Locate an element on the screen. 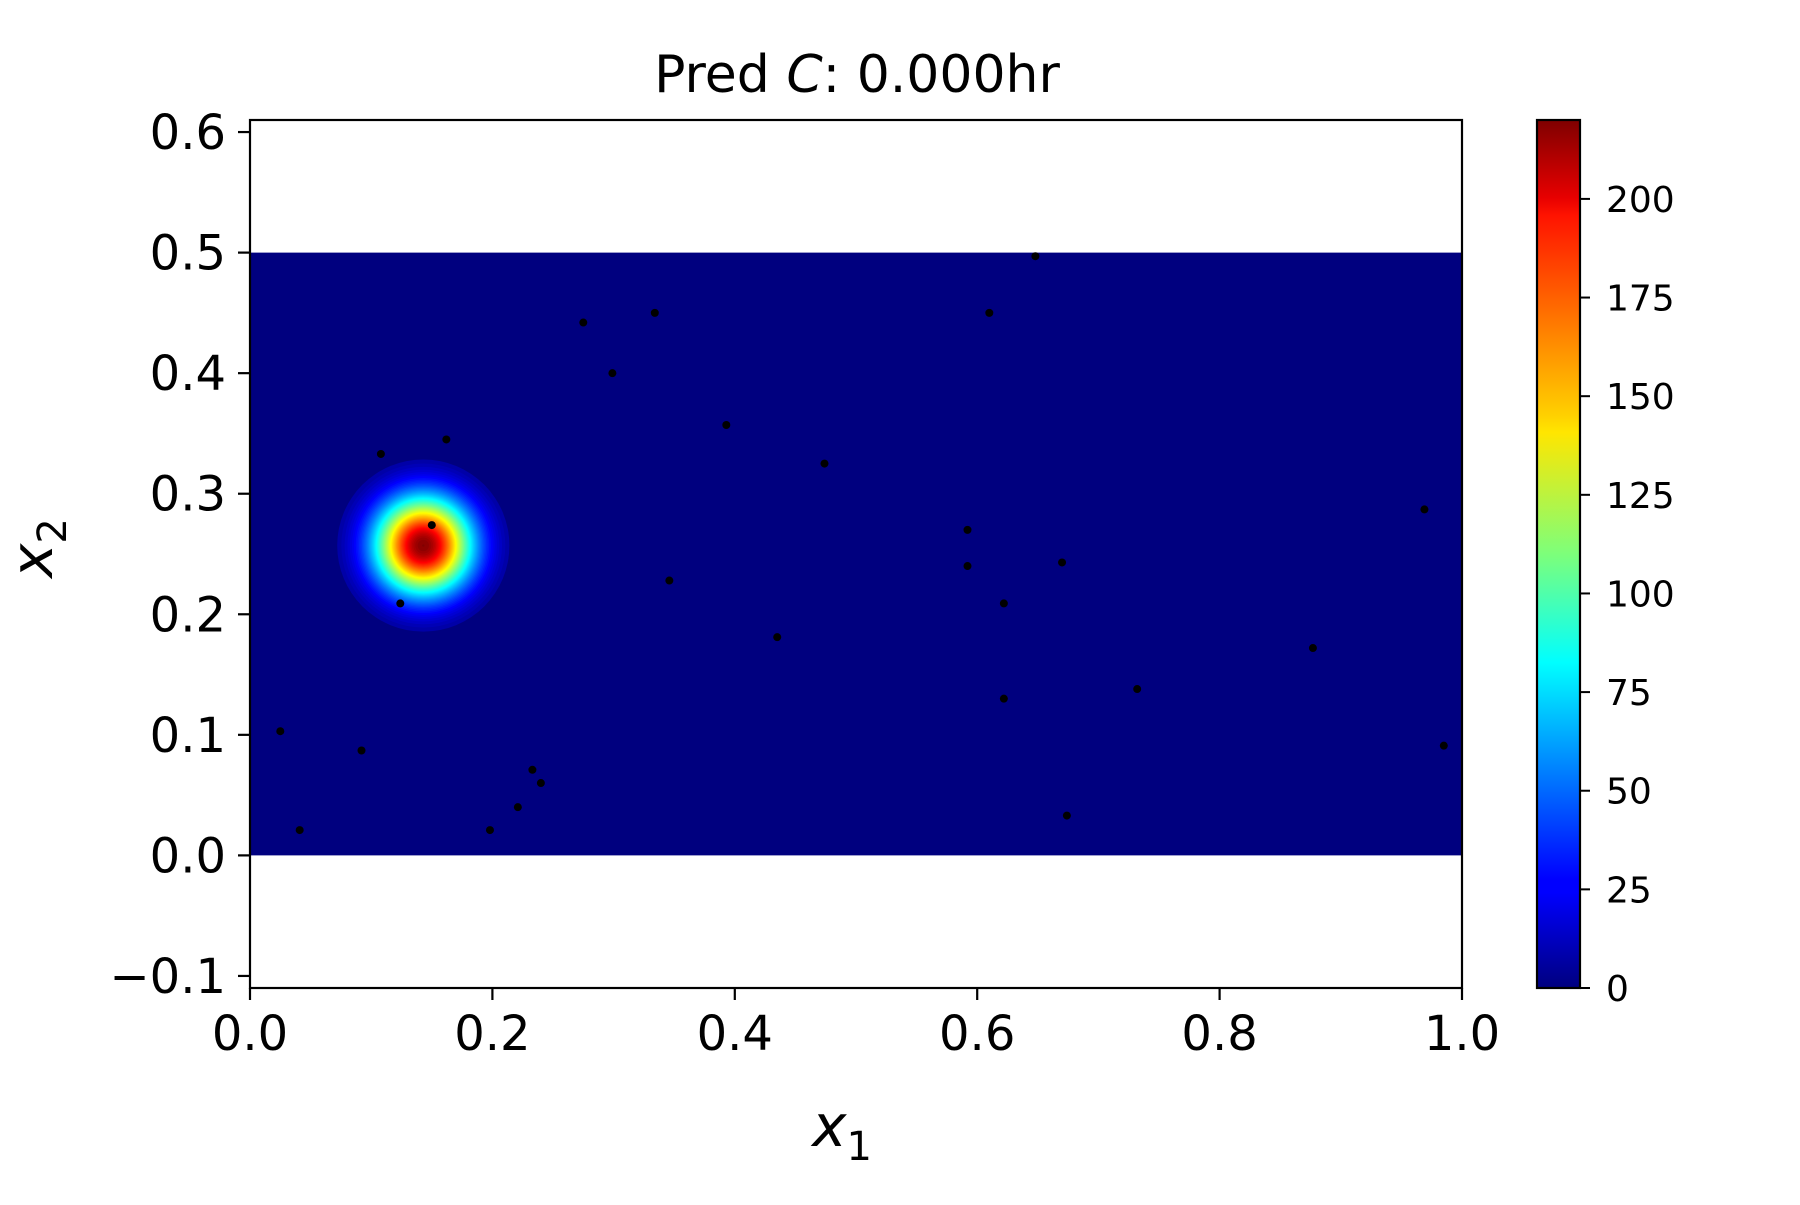 The image size is (1800, 1205). colorbar-tick-label: 100 is located at coordinates (1640, 594).